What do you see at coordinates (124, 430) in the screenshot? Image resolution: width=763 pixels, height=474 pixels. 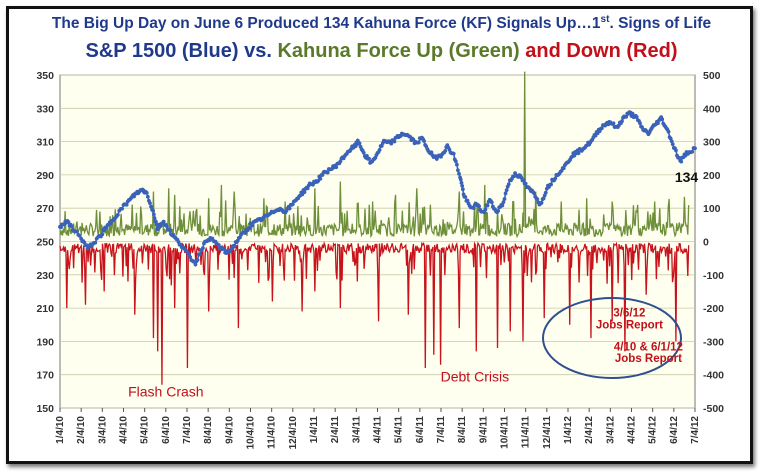 I see `x-tick-label: 4/4/10` at bounding box center [124, 430].